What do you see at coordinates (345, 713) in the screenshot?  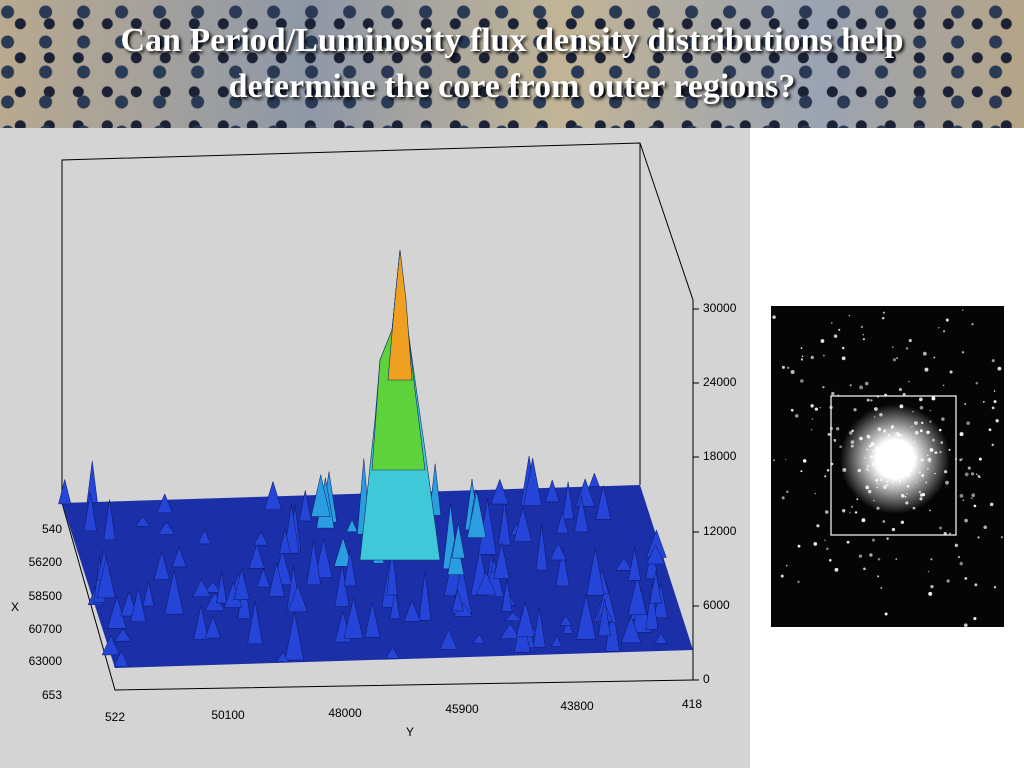 I see `y-tick-label: 48000` at bounding box center [345, 713].